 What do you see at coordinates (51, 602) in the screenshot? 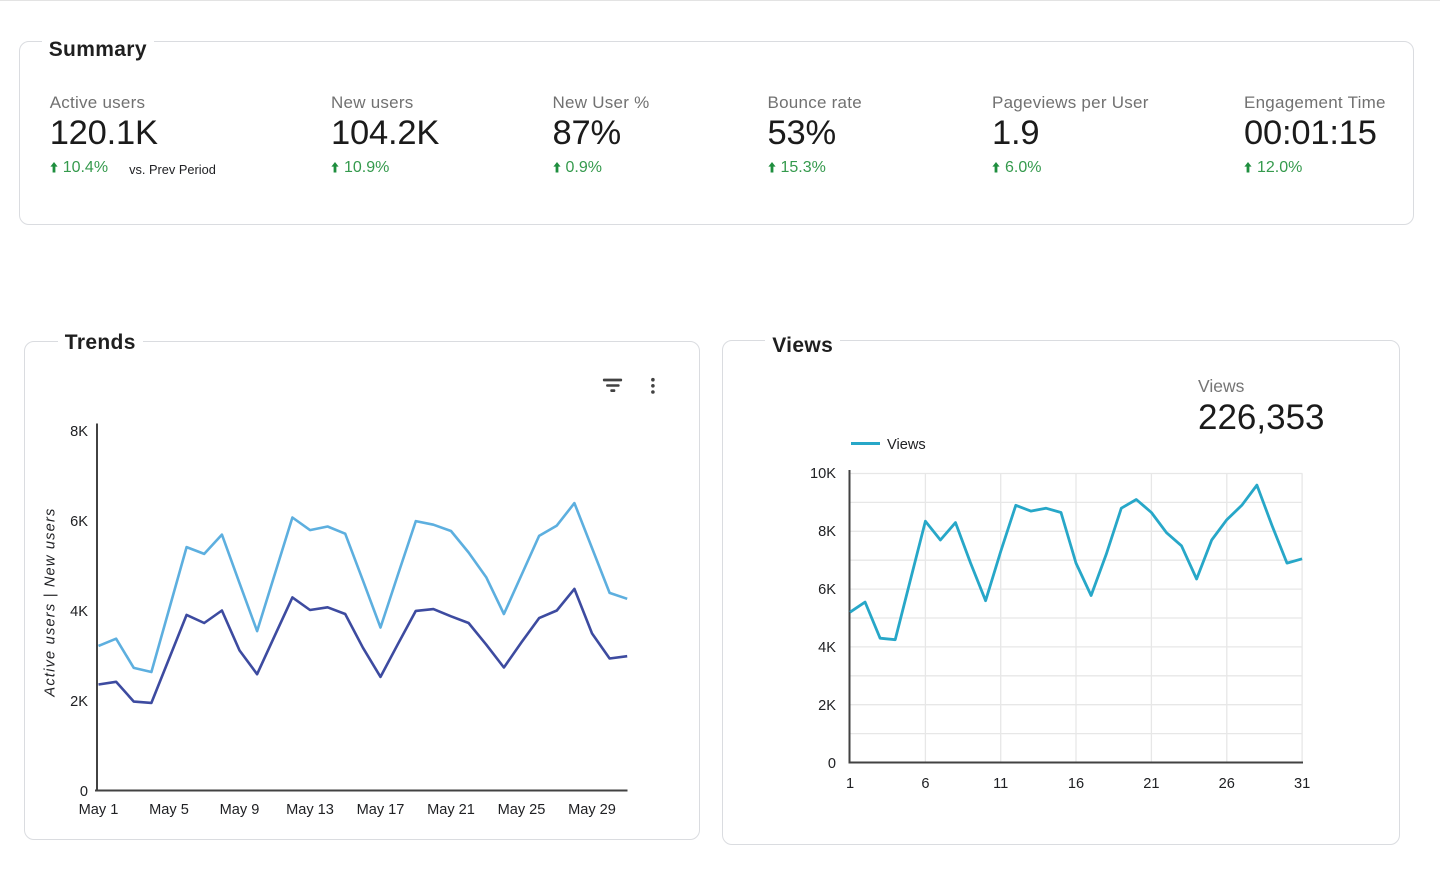
I see `svg-text: Active users | New users` at bounding box center [51, 602].